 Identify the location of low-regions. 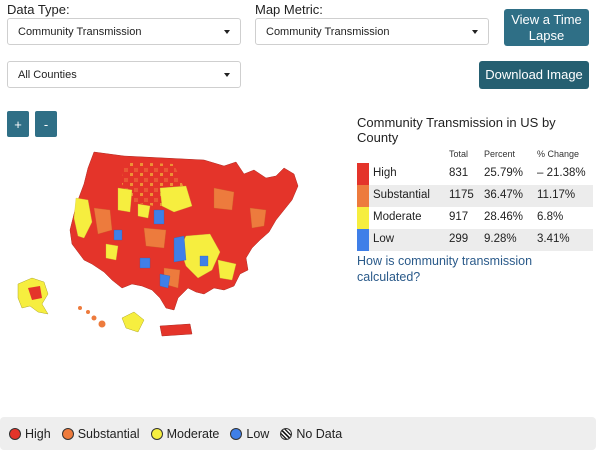
(161, 249).